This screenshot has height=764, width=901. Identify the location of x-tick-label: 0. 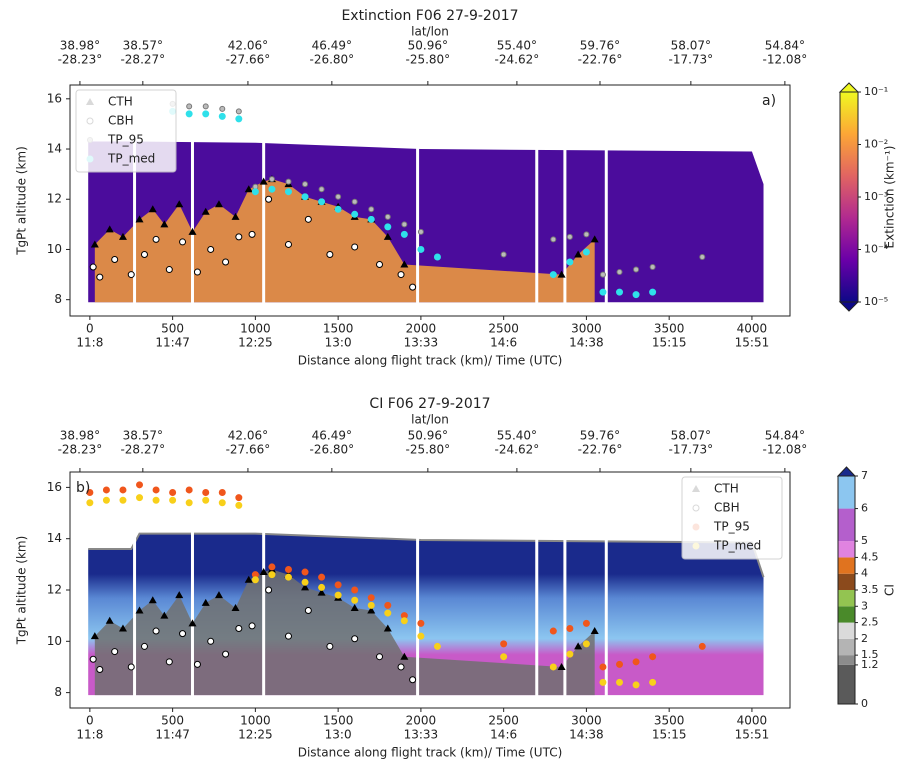
(90, 329).